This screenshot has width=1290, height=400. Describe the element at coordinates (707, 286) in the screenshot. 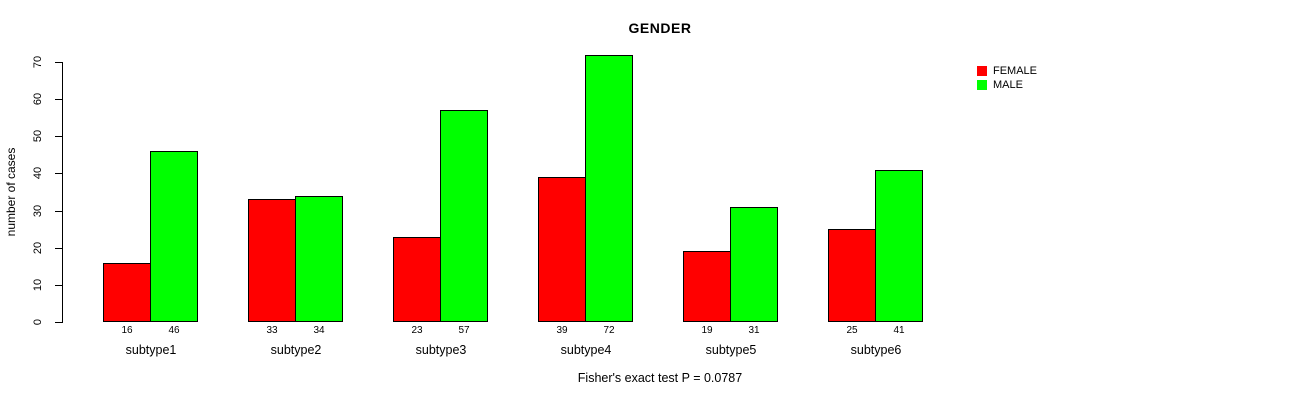

I see `bar-female-subtype5` at that location.